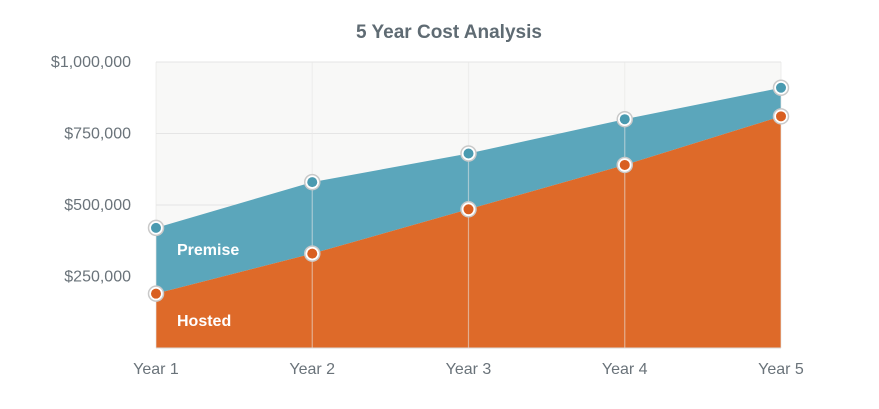 This screenshot has height=409, width=879. Describe the element at coordinates (469, 369) in the screenshot. I see `x-tick-label: Year 3` at that location.